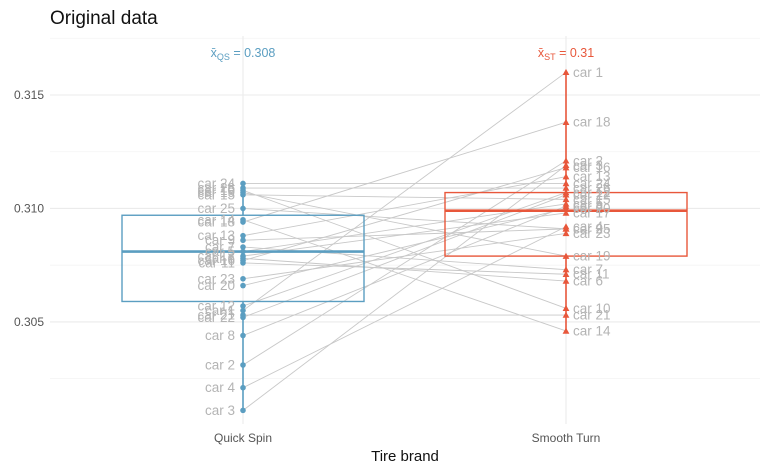  I want to click on smooth-turn-car-label: car 8, so click(588, 206).